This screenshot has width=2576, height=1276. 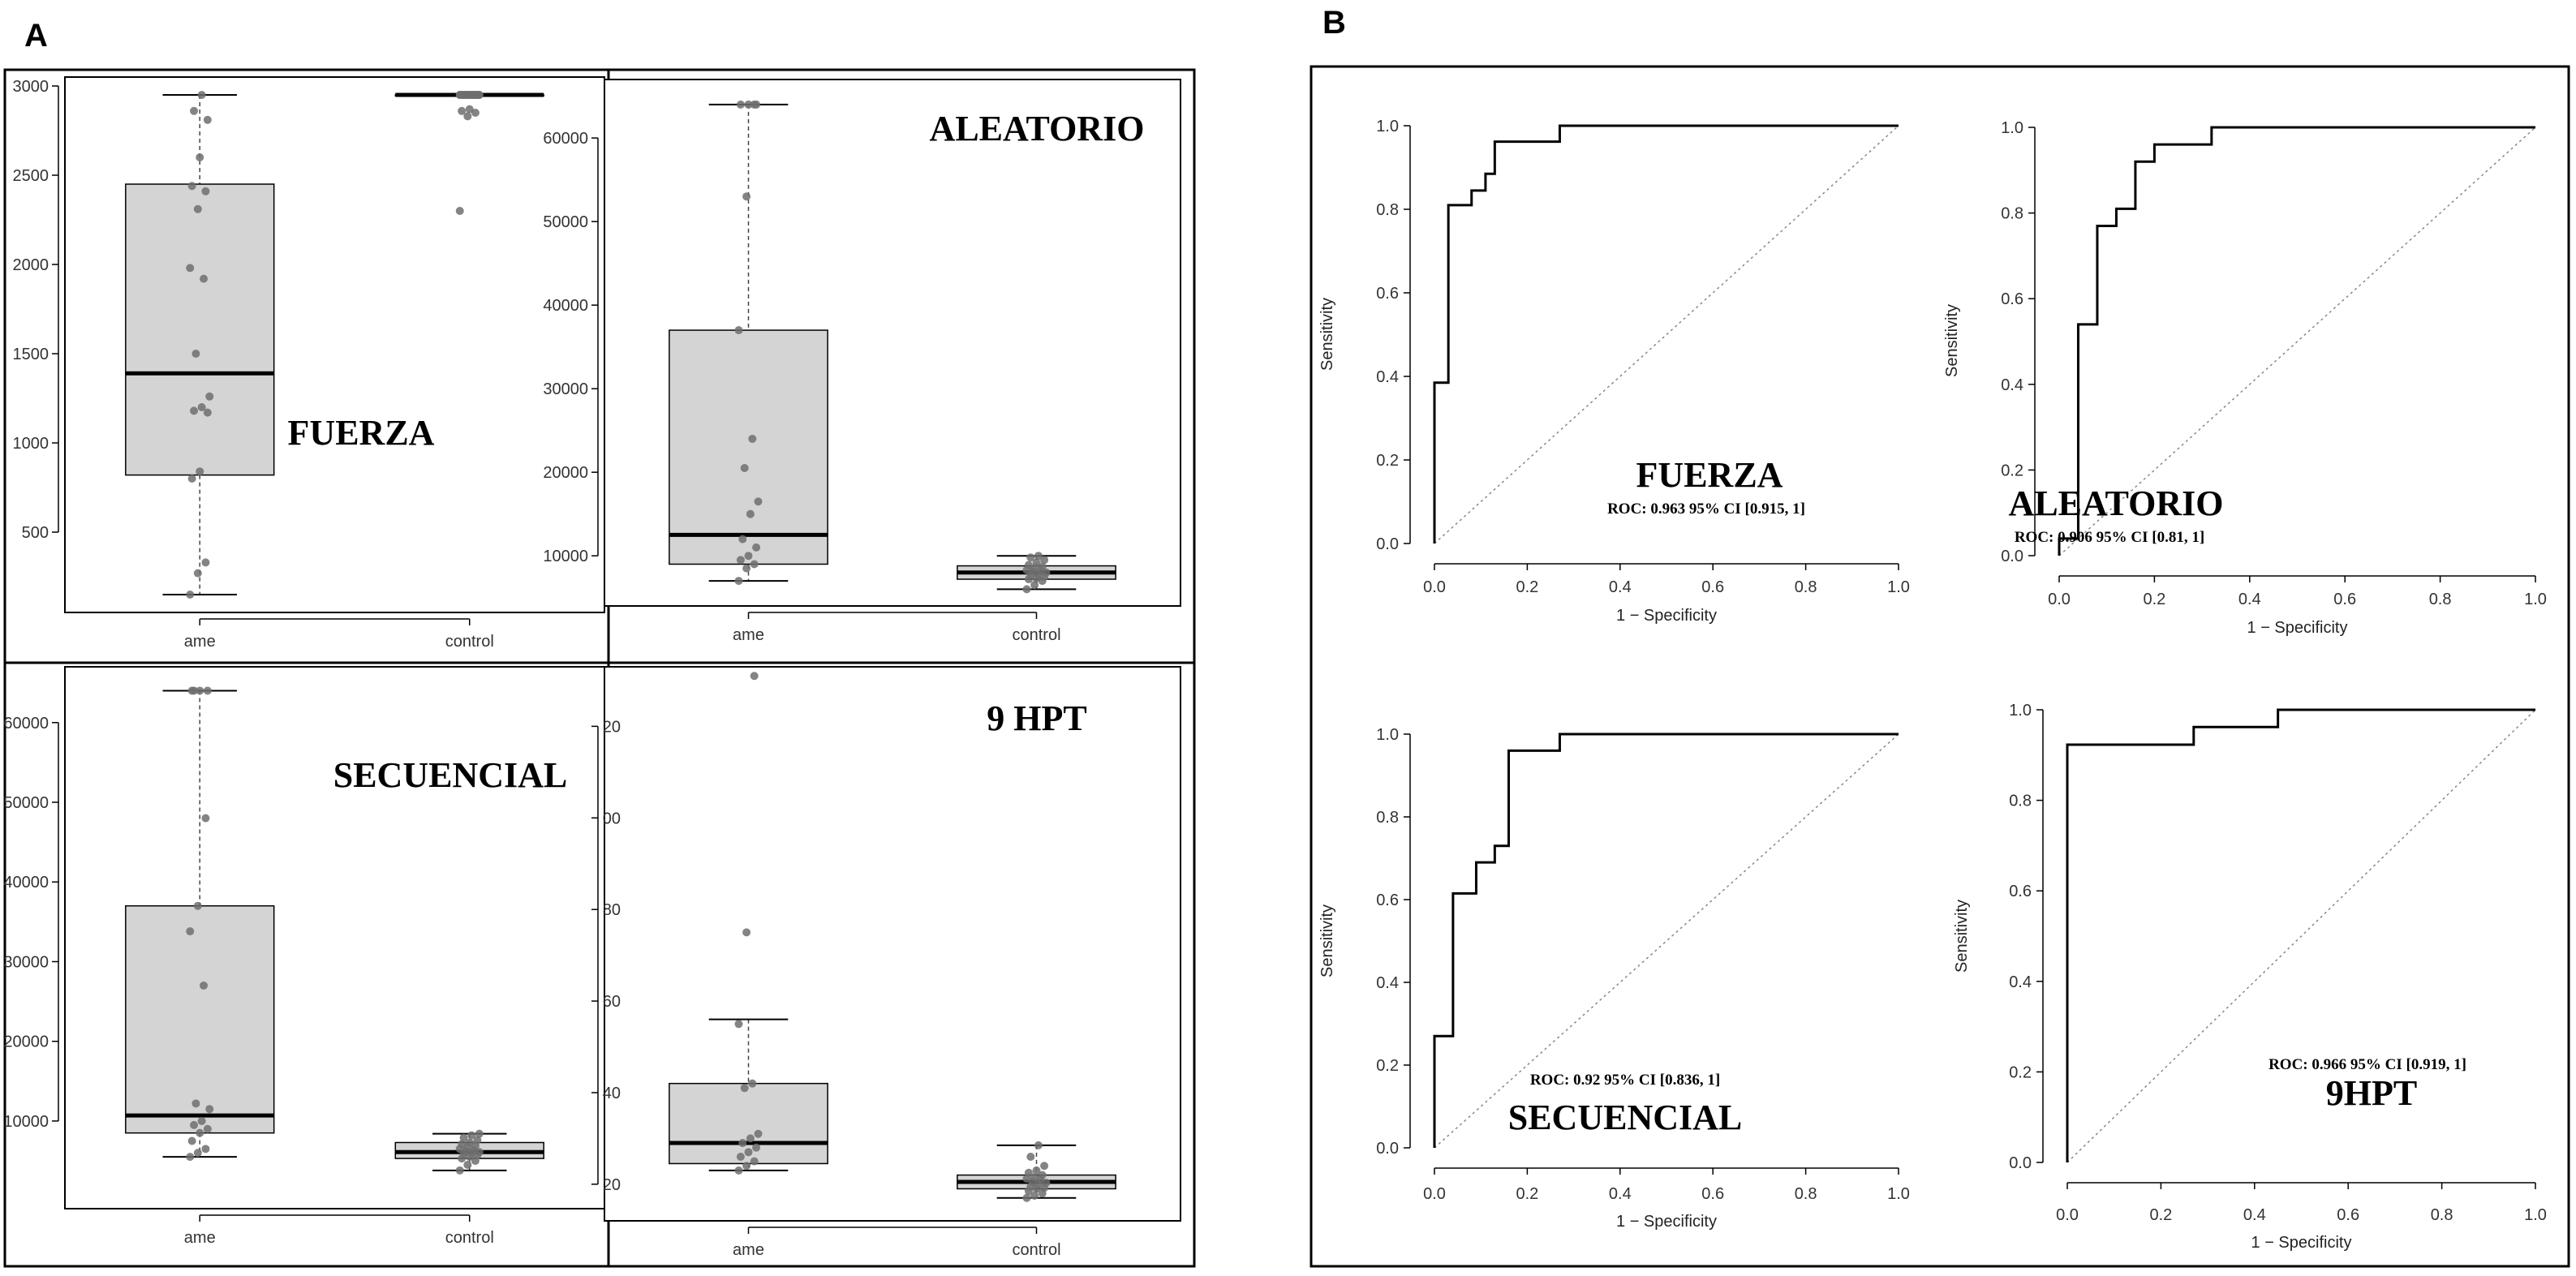 What do you see at coordinates (2249, 599) in the screenshot?
I see `x-tick-label: 0.4` at bounding box center [2249, 599].